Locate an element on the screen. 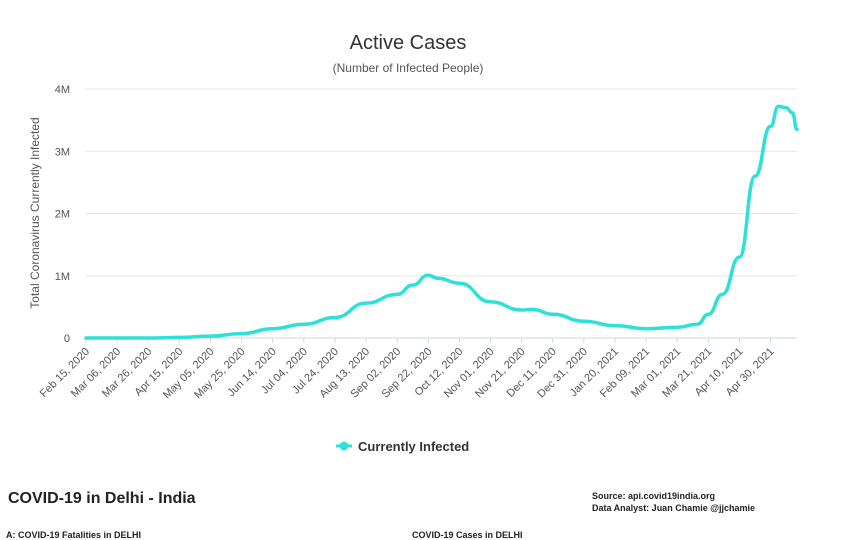  legend-marker-icon is located at coordinates (344, 446).